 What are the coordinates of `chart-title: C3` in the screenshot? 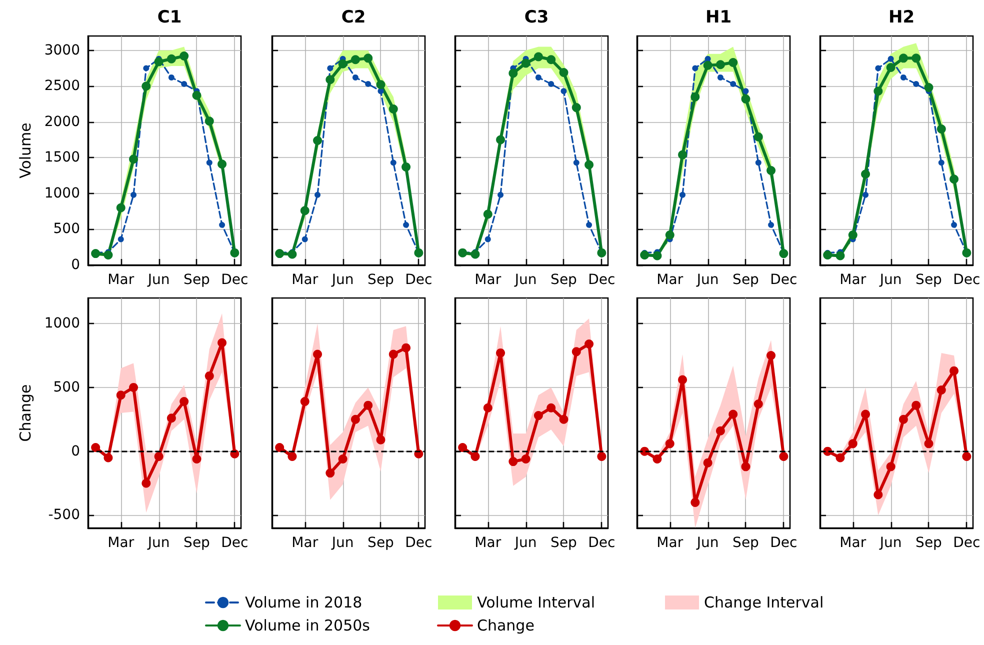 It's located at (536, 18).